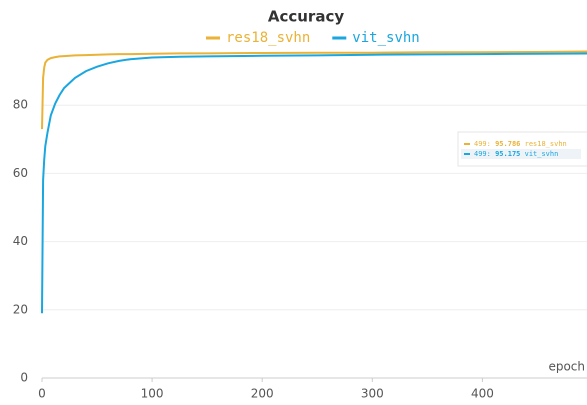 The image size is (587, 405). Describe the element at coordinates (507, 144) in the screenshot. I see `tooltip-text: 95.786` at that location.